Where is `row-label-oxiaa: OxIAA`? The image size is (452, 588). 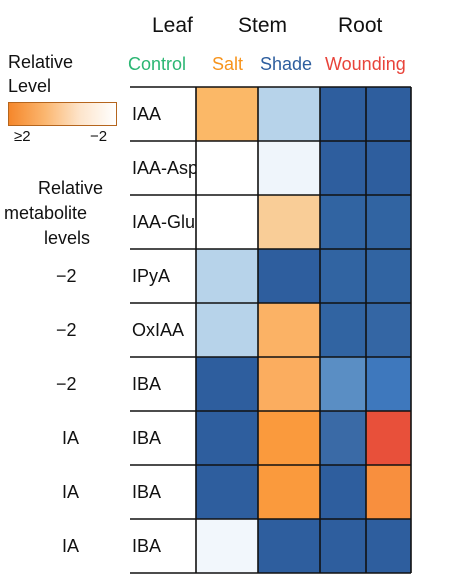 row-label-oxiaa: OxIAA is located at coordinates (158, 330).